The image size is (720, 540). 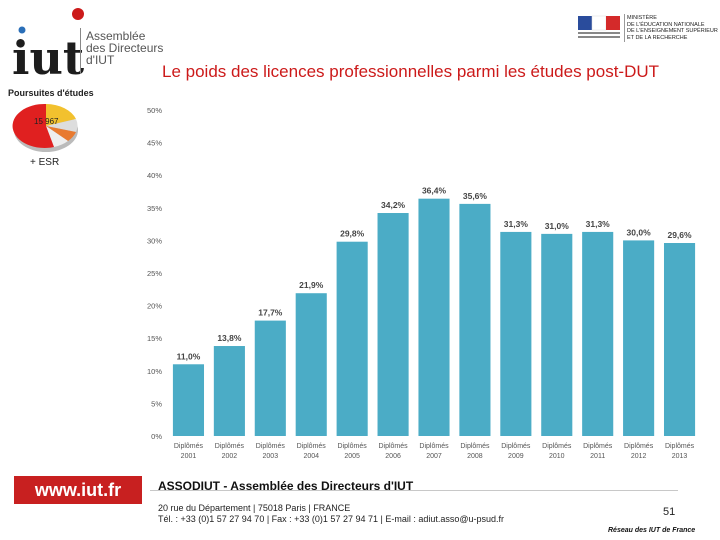 What do you see at coordinates (679, 235) in the screenshot?
I see `data-label: 29,6%` at bounding box center [679, 235].